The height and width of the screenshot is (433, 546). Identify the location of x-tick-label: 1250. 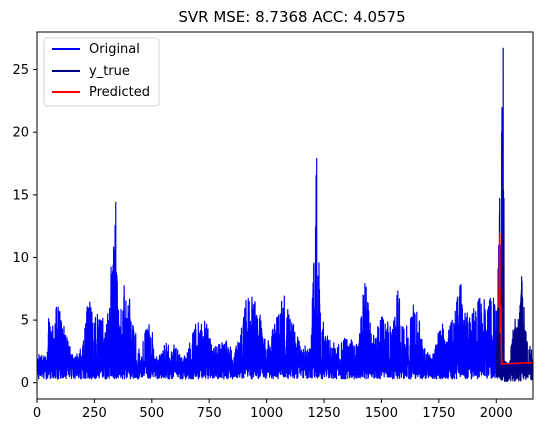
(323, 413).